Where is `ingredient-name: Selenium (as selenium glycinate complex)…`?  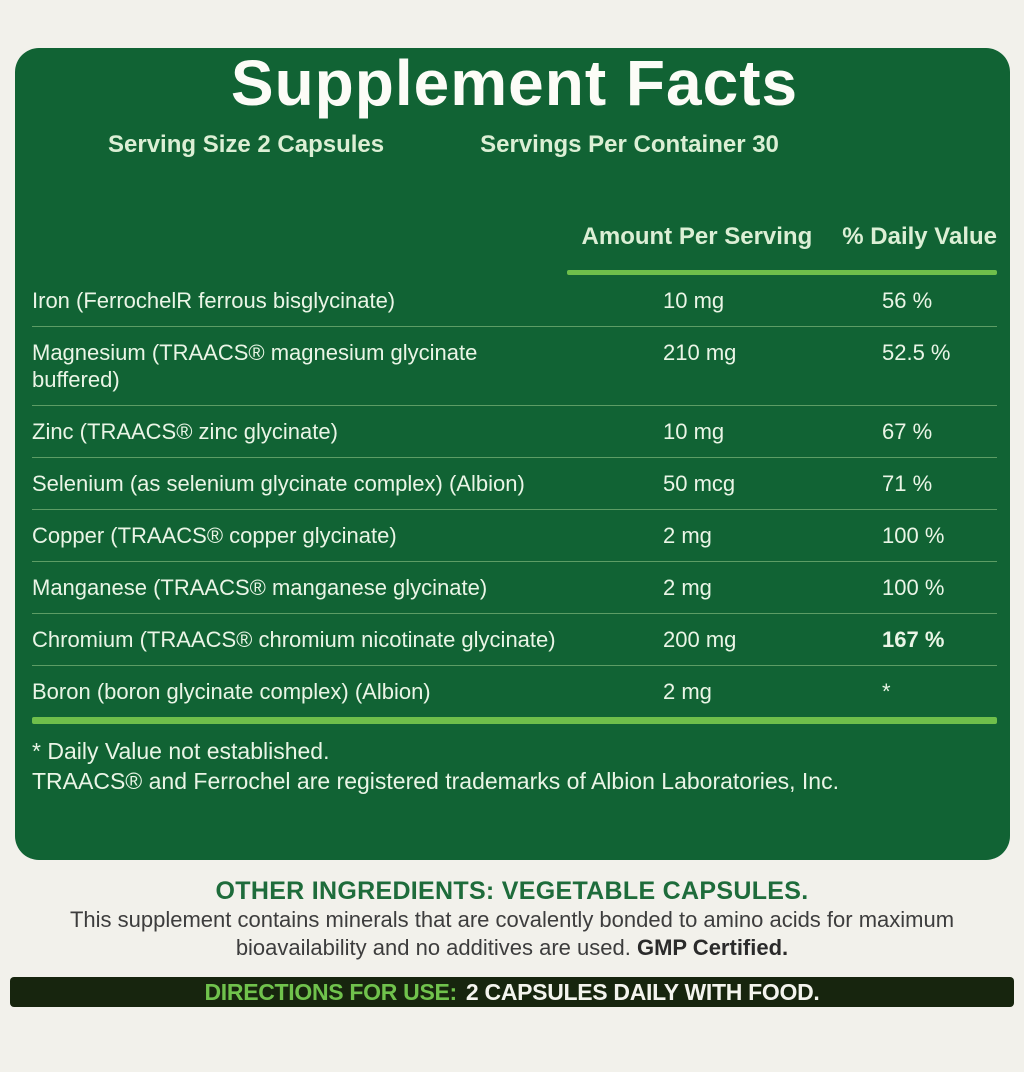 ingredient-name: Selenium (as selenium glycinate complex)… is located at coordinates (278, 483).